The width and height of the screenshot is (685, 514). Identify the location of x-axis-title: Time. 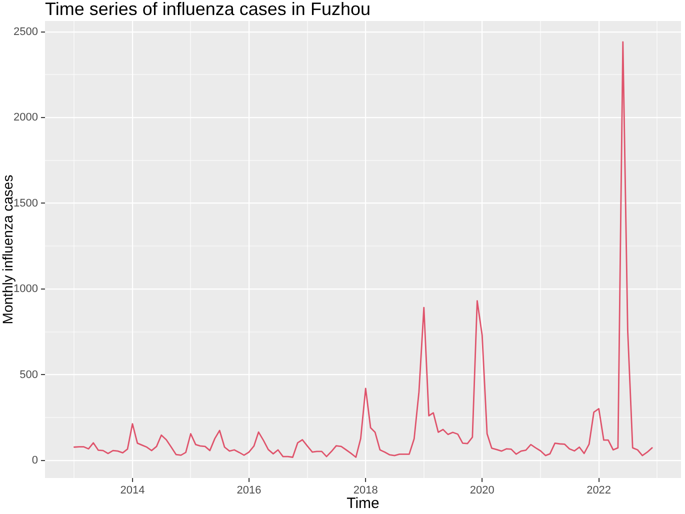
(363, 503).